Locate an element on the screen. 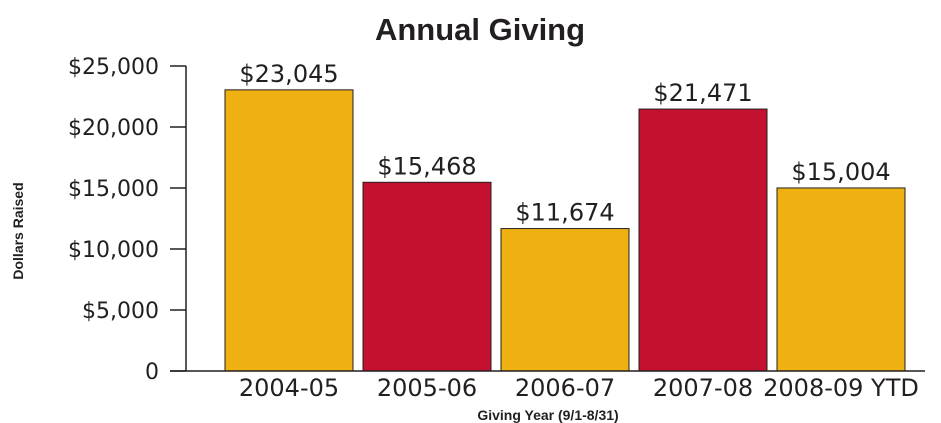 The image size is (941, 423). category-label: 2005-06 is located at coordinates (427, 388).